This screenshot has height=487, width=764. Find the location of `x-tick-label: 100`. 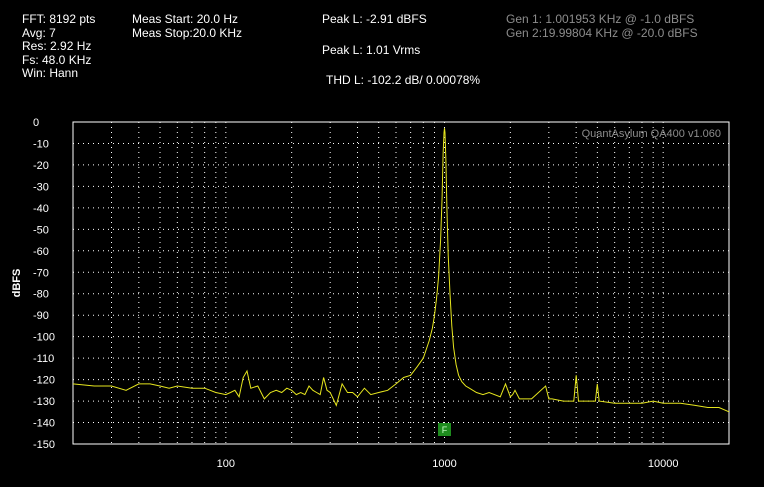

x-tick-label: 100 is located at coordinates (226, 464).